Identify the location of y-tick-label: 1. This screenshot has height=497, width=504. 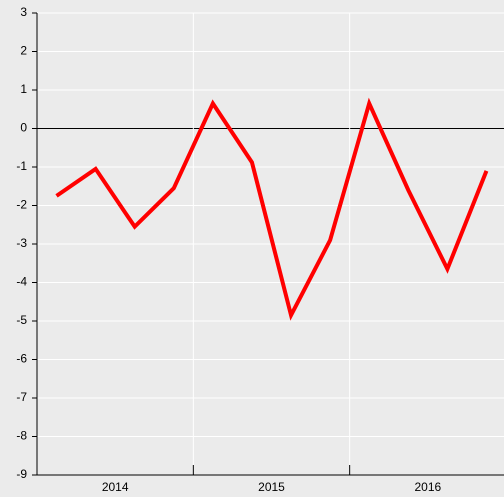
(23, 89).